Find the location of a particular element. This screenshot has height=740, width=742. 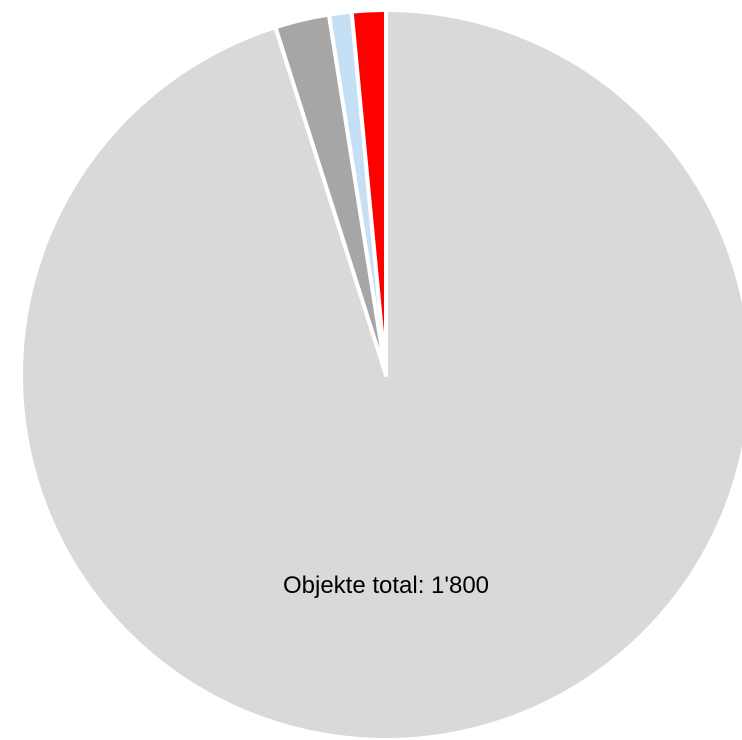

slice-red is located at coordinates (368, 192).